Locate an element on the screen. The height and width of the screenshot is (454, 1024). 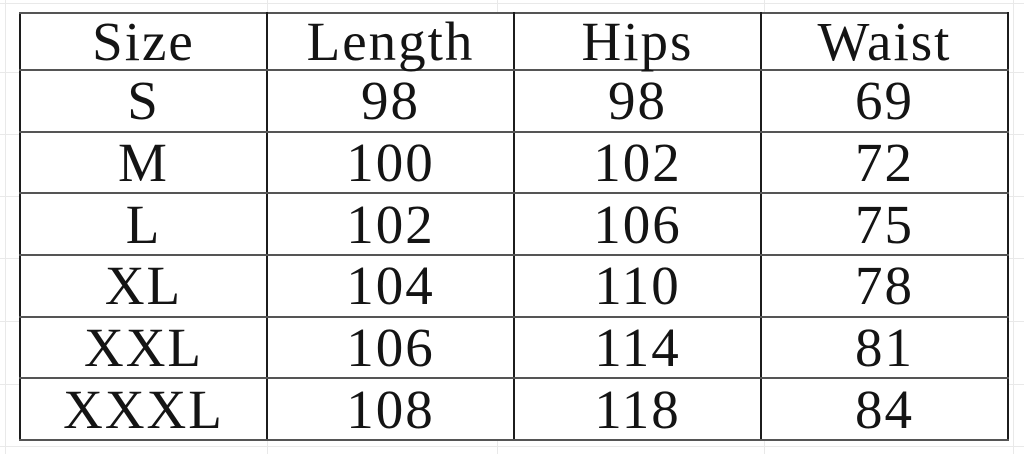
hips-cell: 118 is located at coordinates (637, 409).